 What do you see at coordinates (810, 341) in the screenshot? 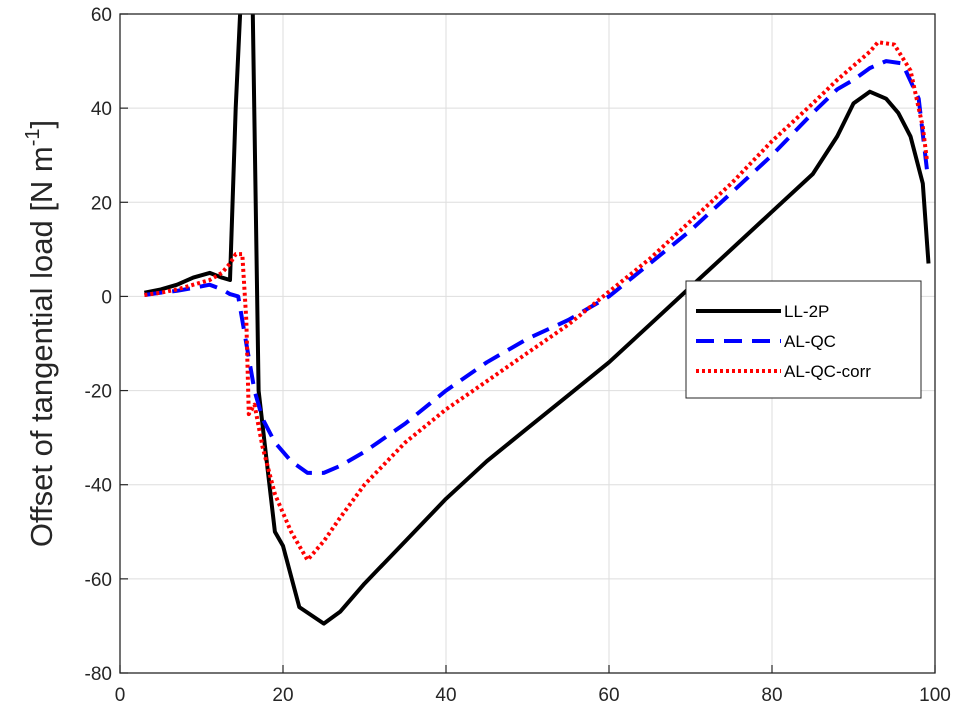
I see `legend-label: AL-QC` at bounding box center [810, 341].